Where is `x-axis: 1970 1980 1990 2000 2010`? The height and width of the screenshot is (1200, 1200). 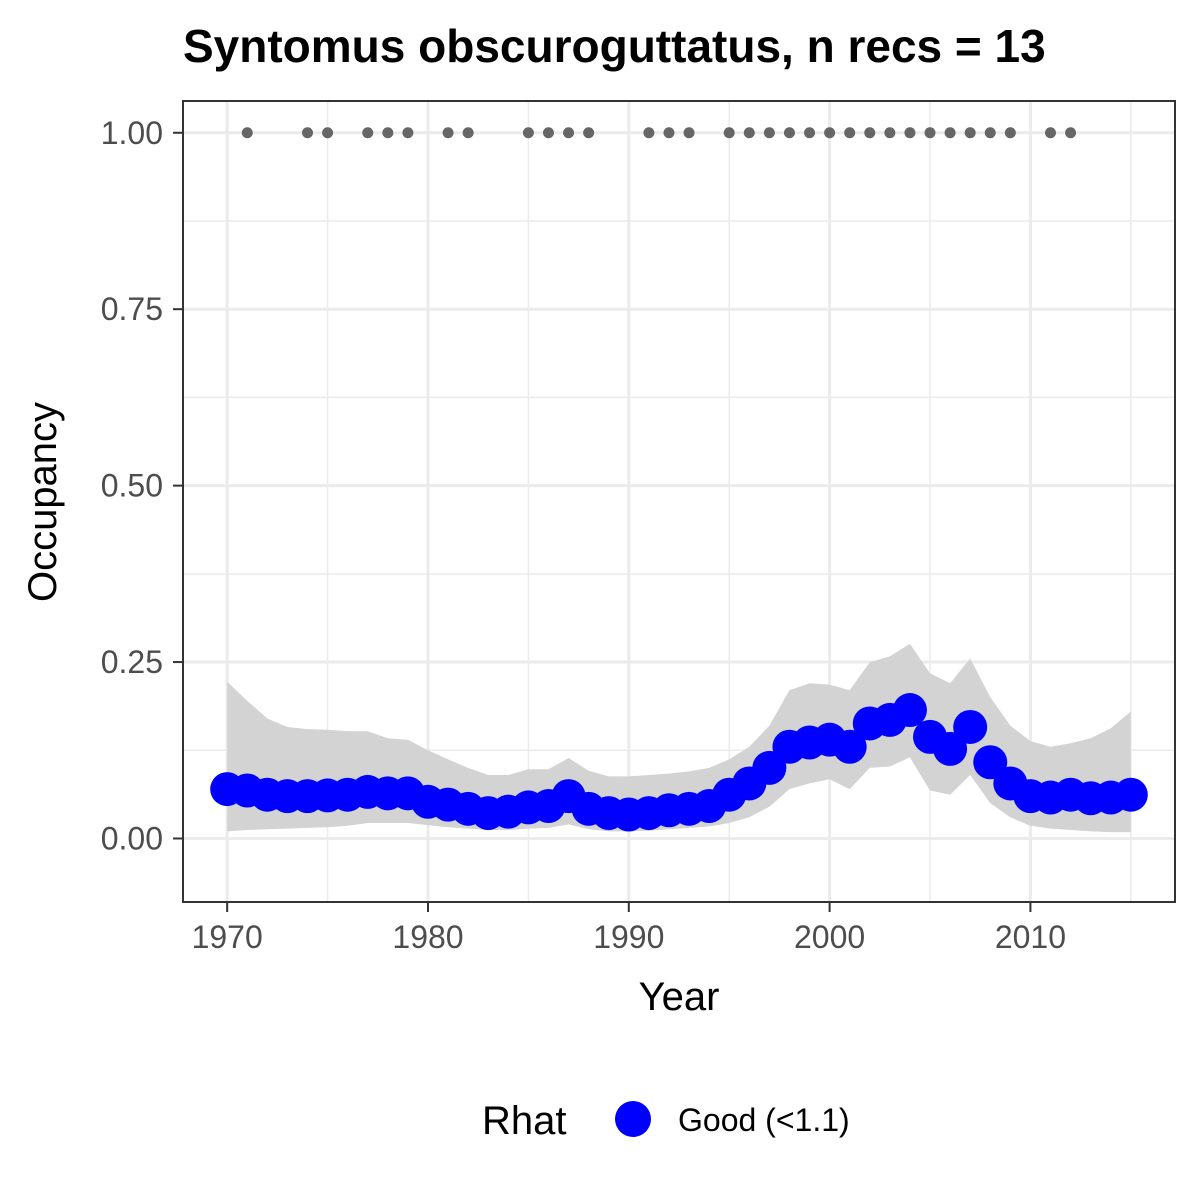
x-axis: 1970 1980 1990 2000 2010 is located at coordinates (629, 928).